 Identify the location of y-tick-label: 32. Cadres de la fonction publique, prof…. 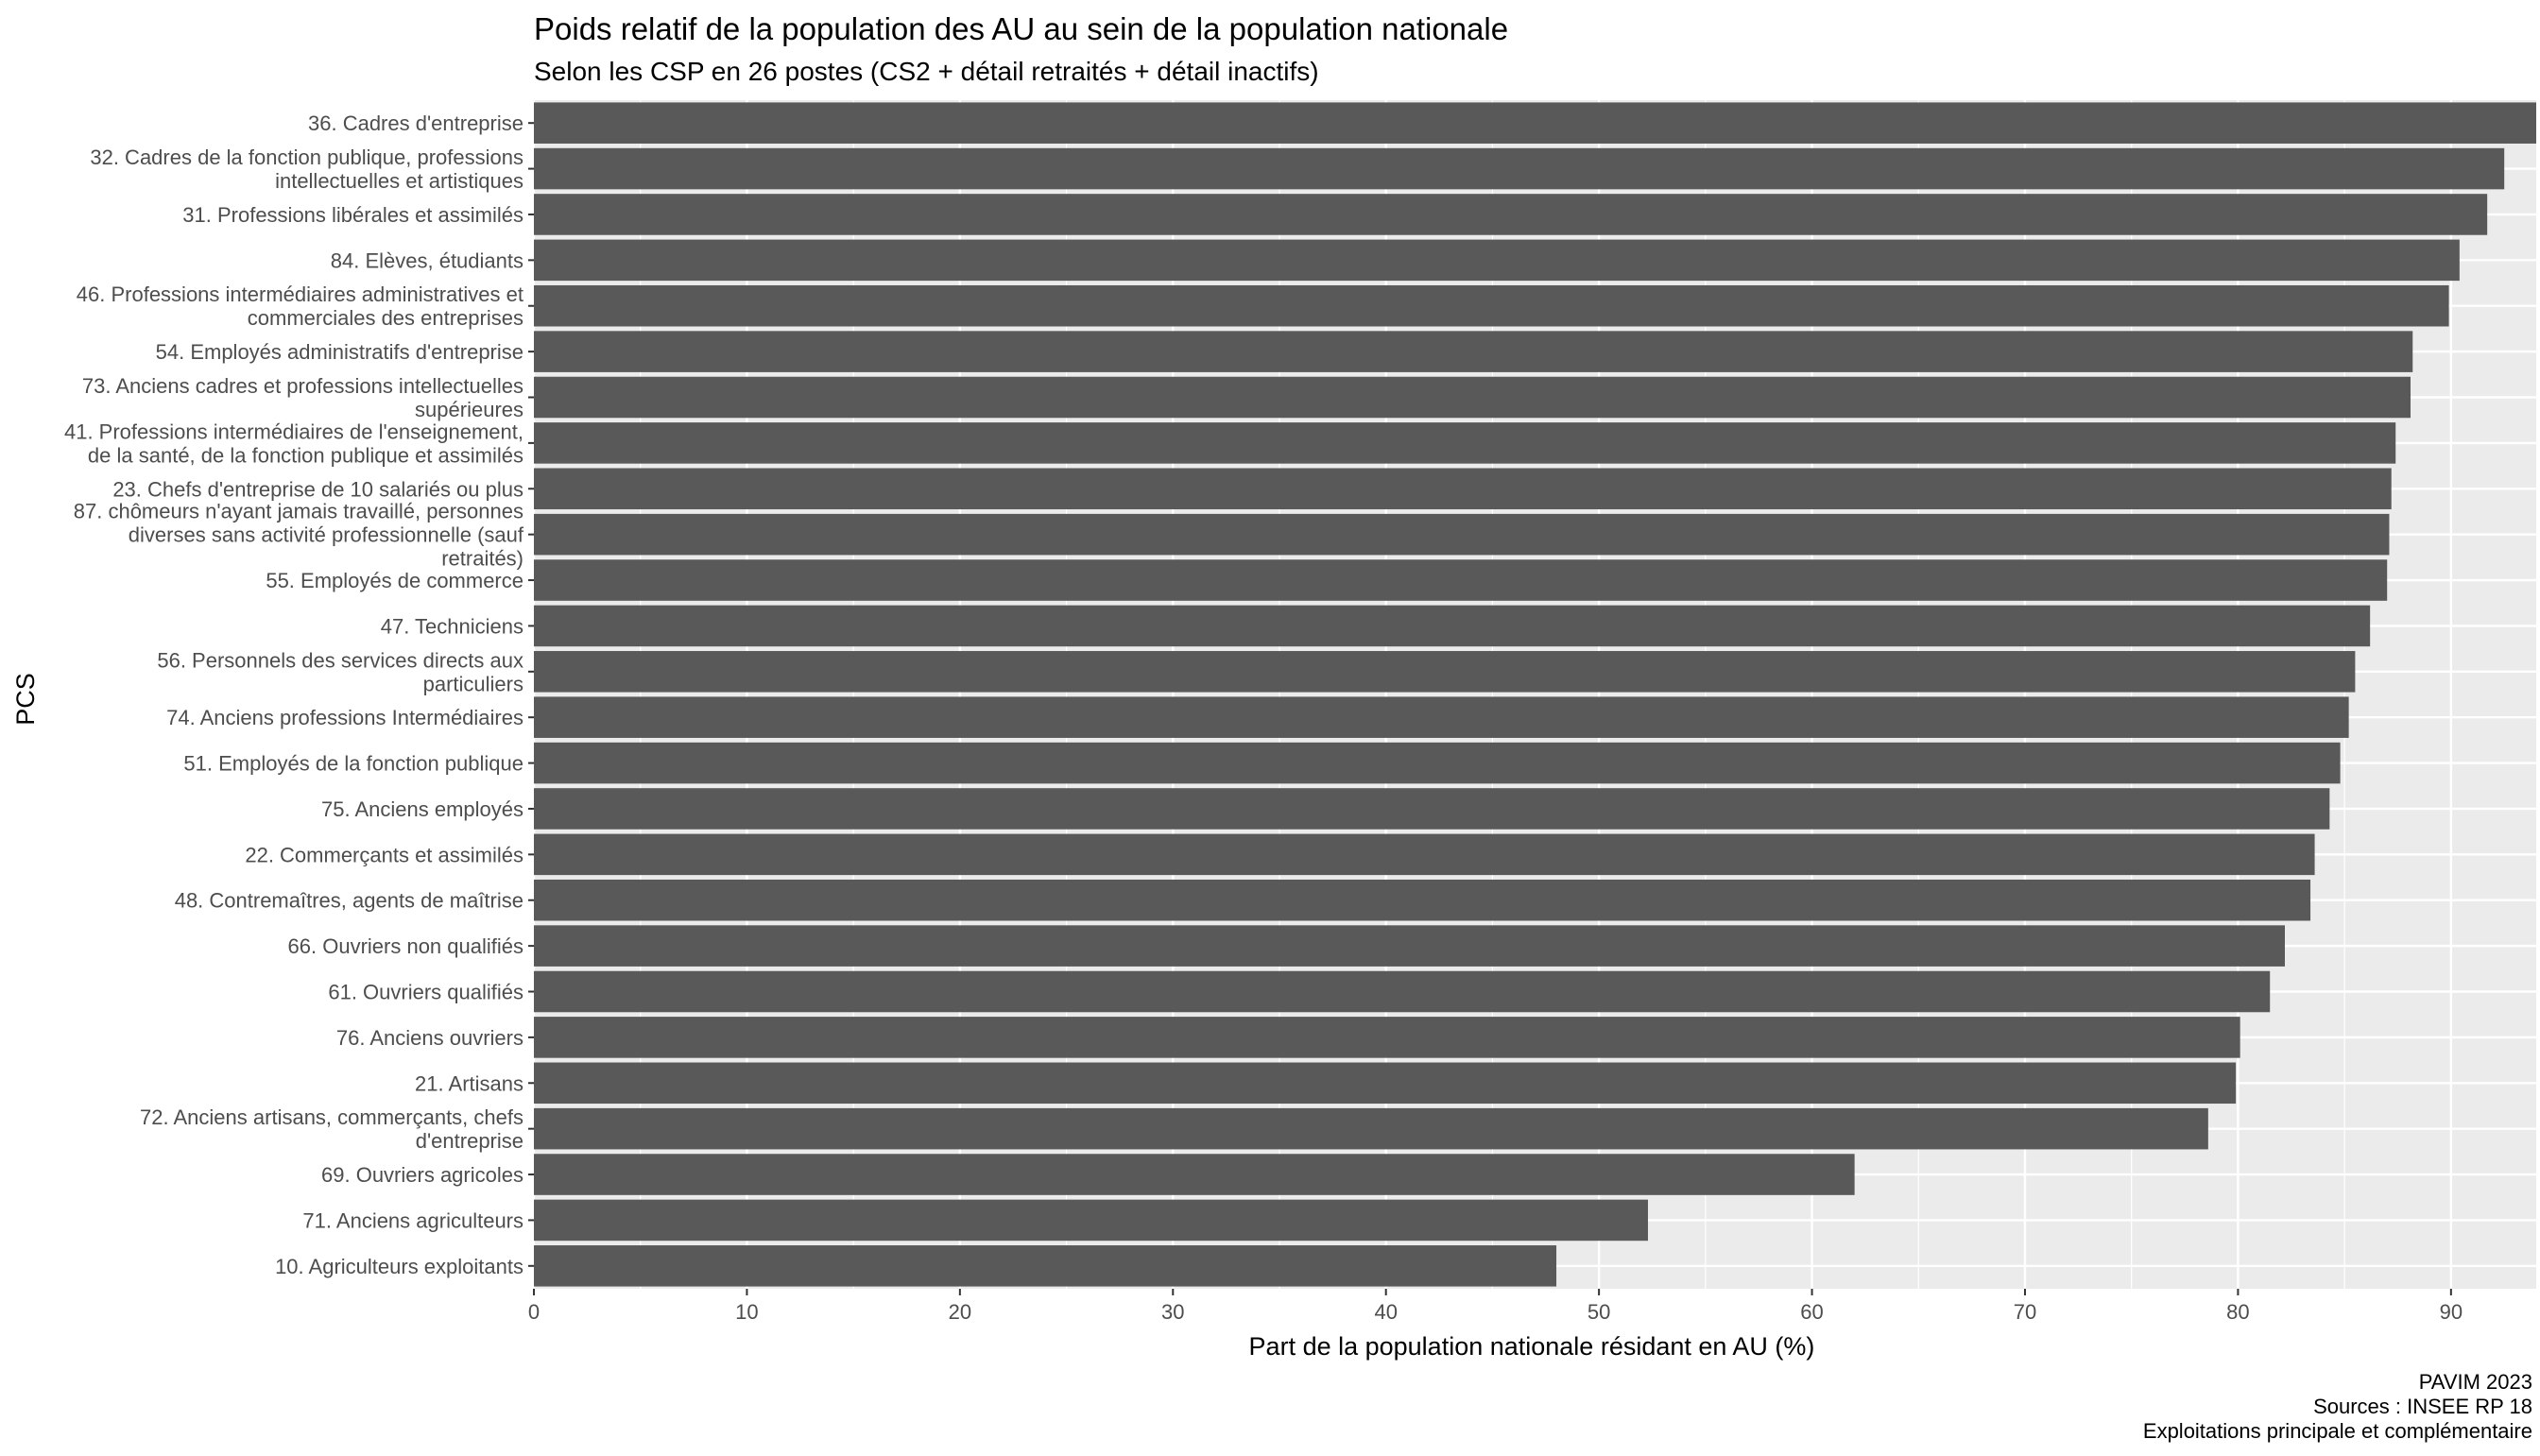
(306, 169).